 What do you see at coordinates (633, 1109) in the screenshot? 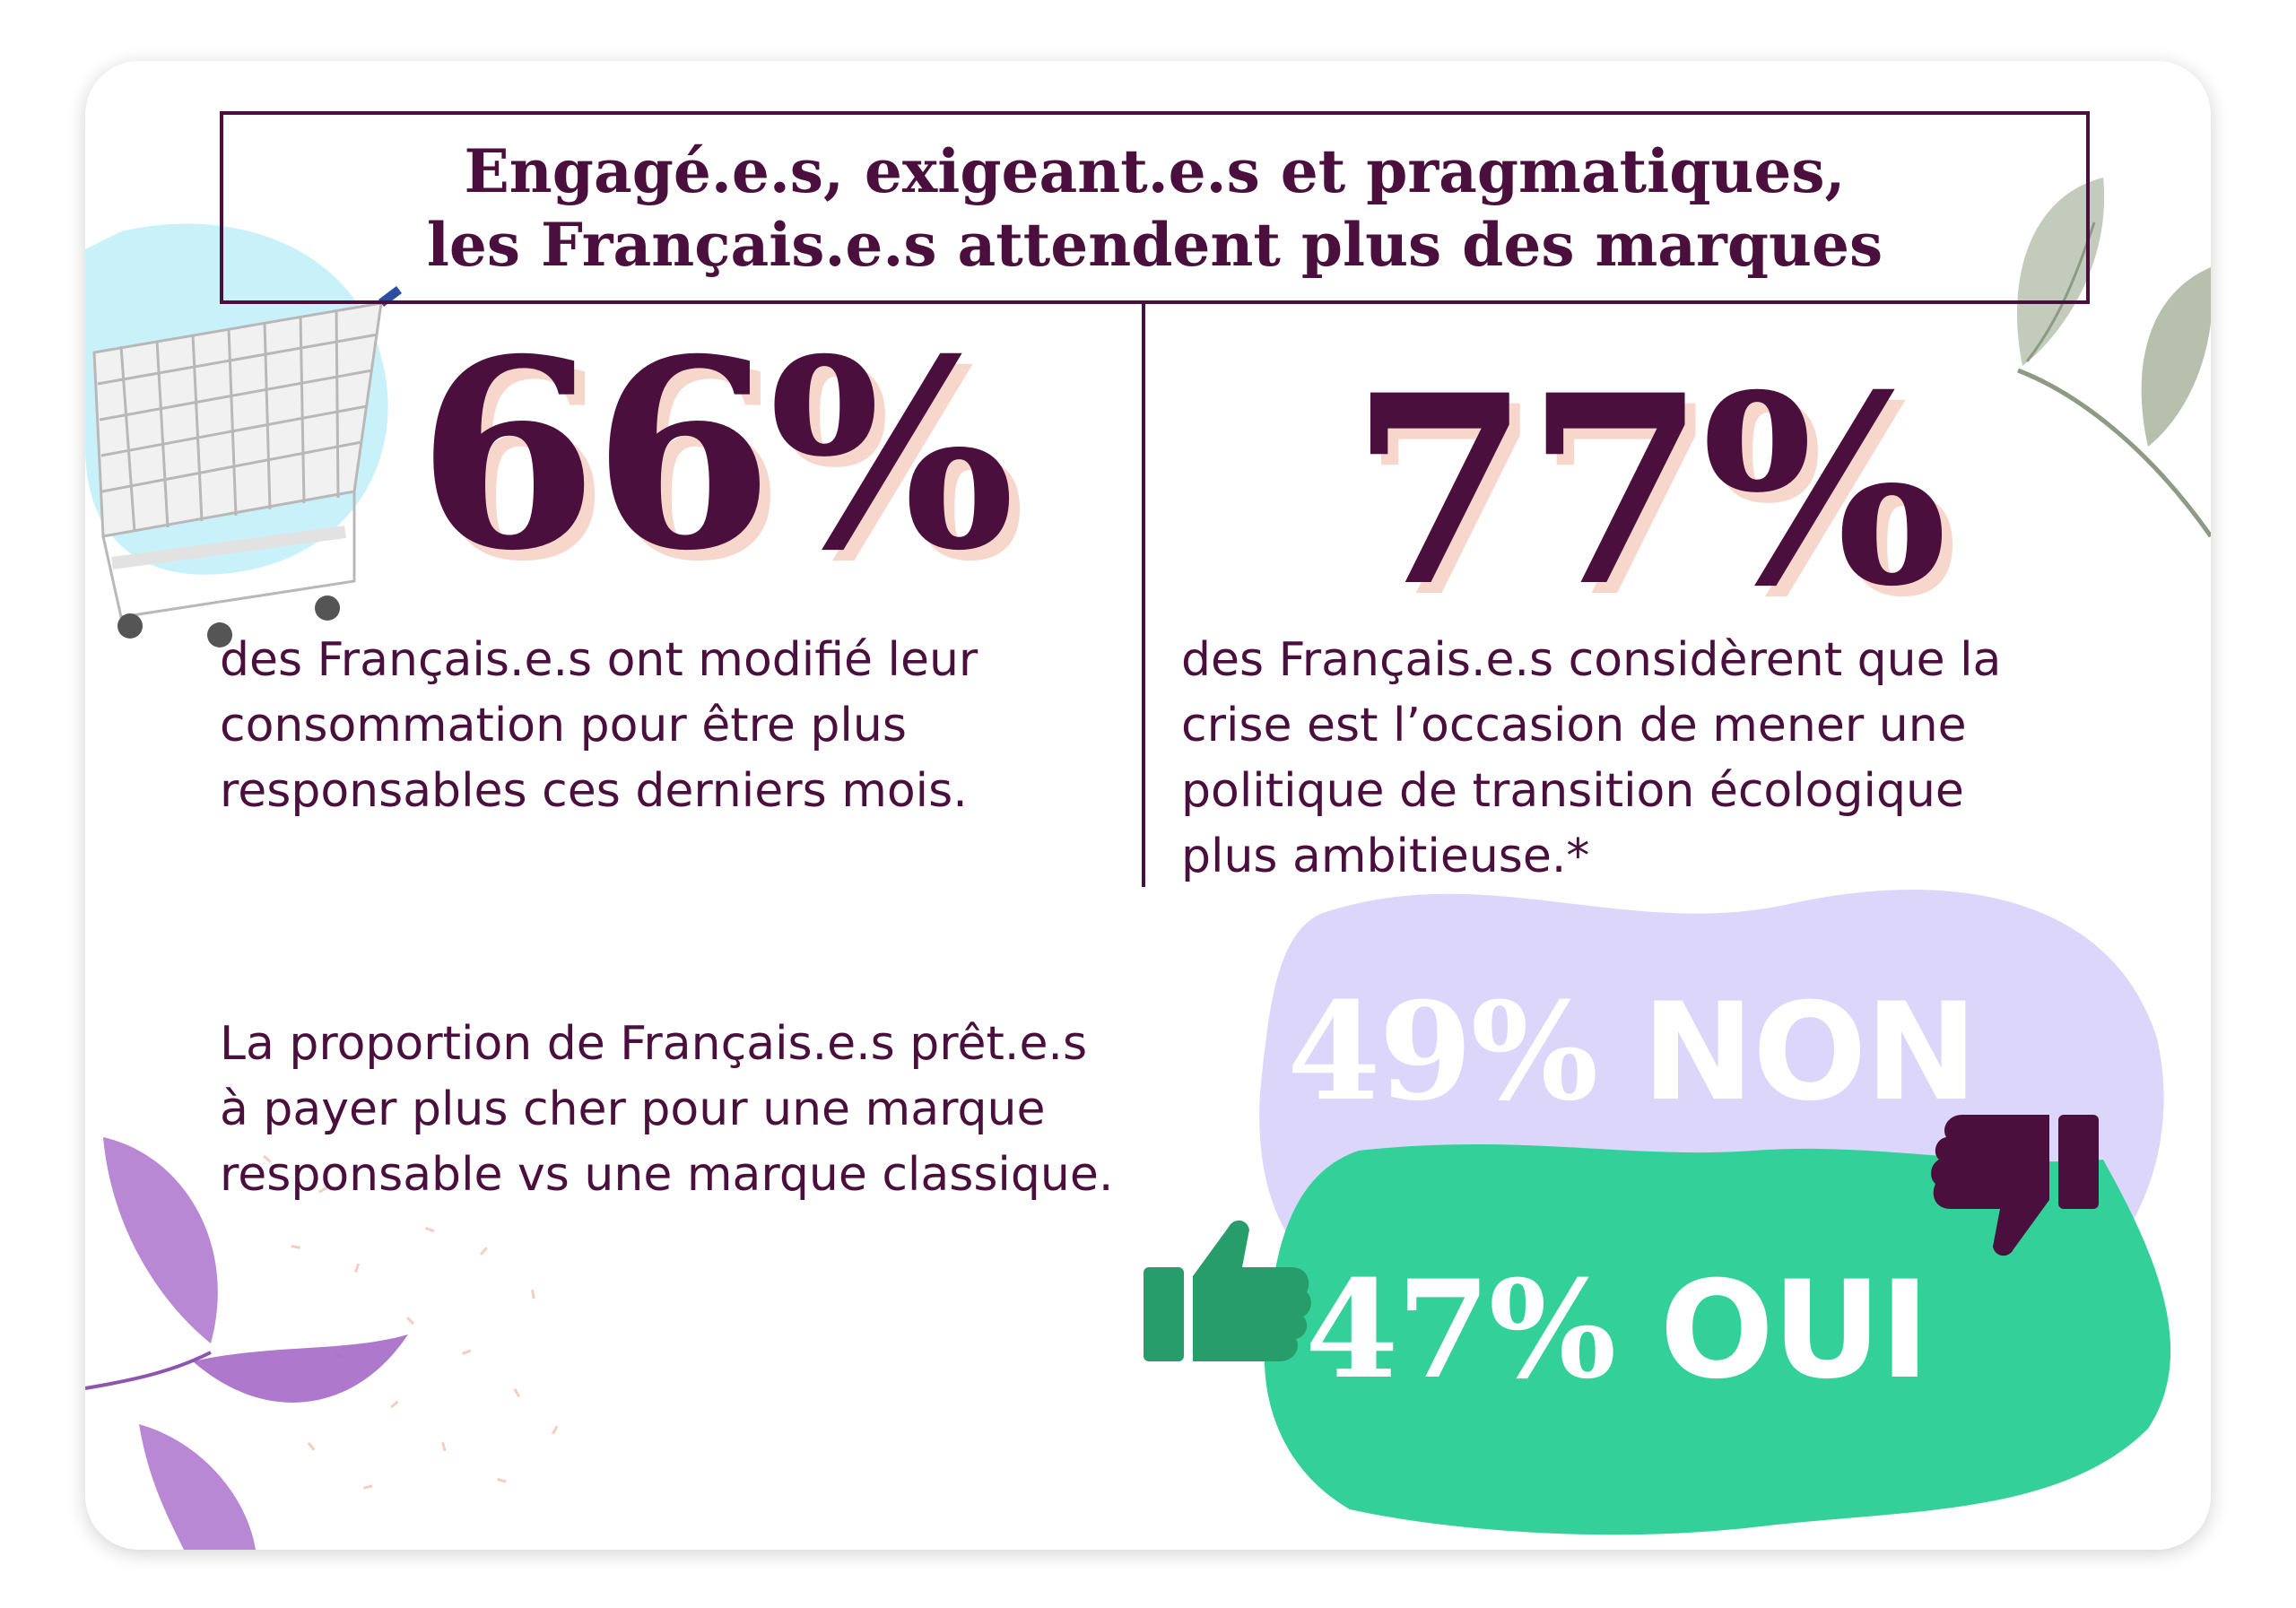
I see `survey-question-line: à payer plus cher pour une marque` at bounding box center [633, 1109].